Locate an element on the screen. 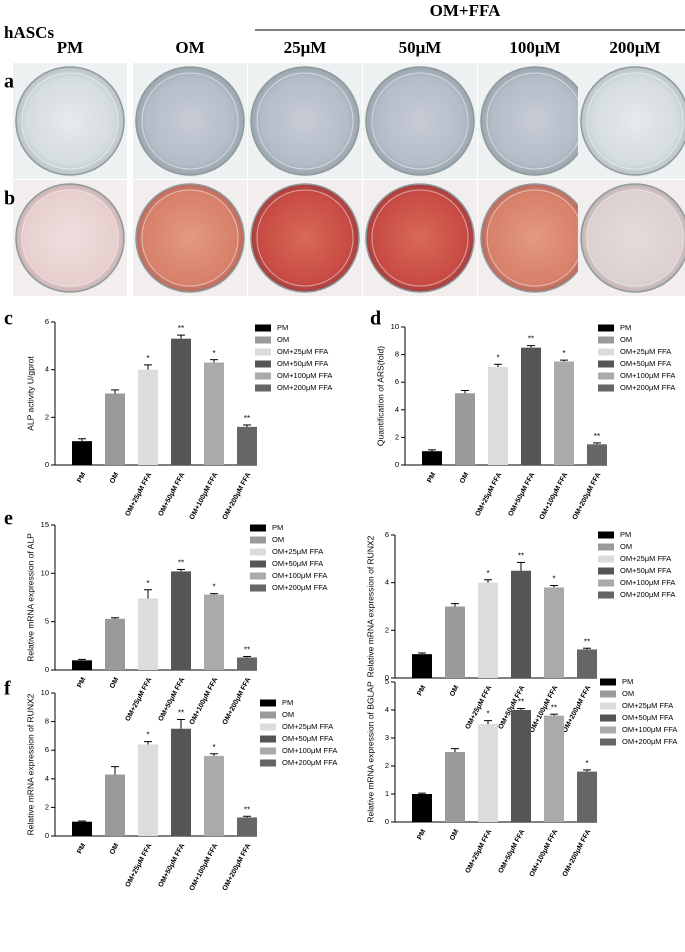 This screenshot has width=685, height=952. column-label: 25μM is located at coordinates (305, 47).